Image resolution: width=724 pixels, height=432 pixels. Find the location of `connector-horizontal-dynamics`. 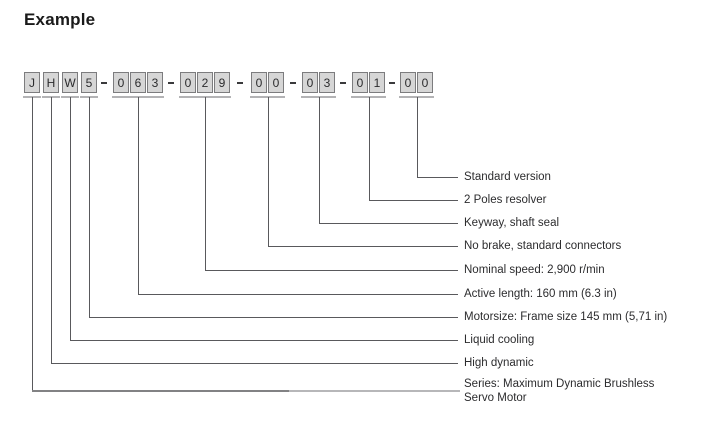

connector-horizontal-dynamics is located at coordinates (254, 363).